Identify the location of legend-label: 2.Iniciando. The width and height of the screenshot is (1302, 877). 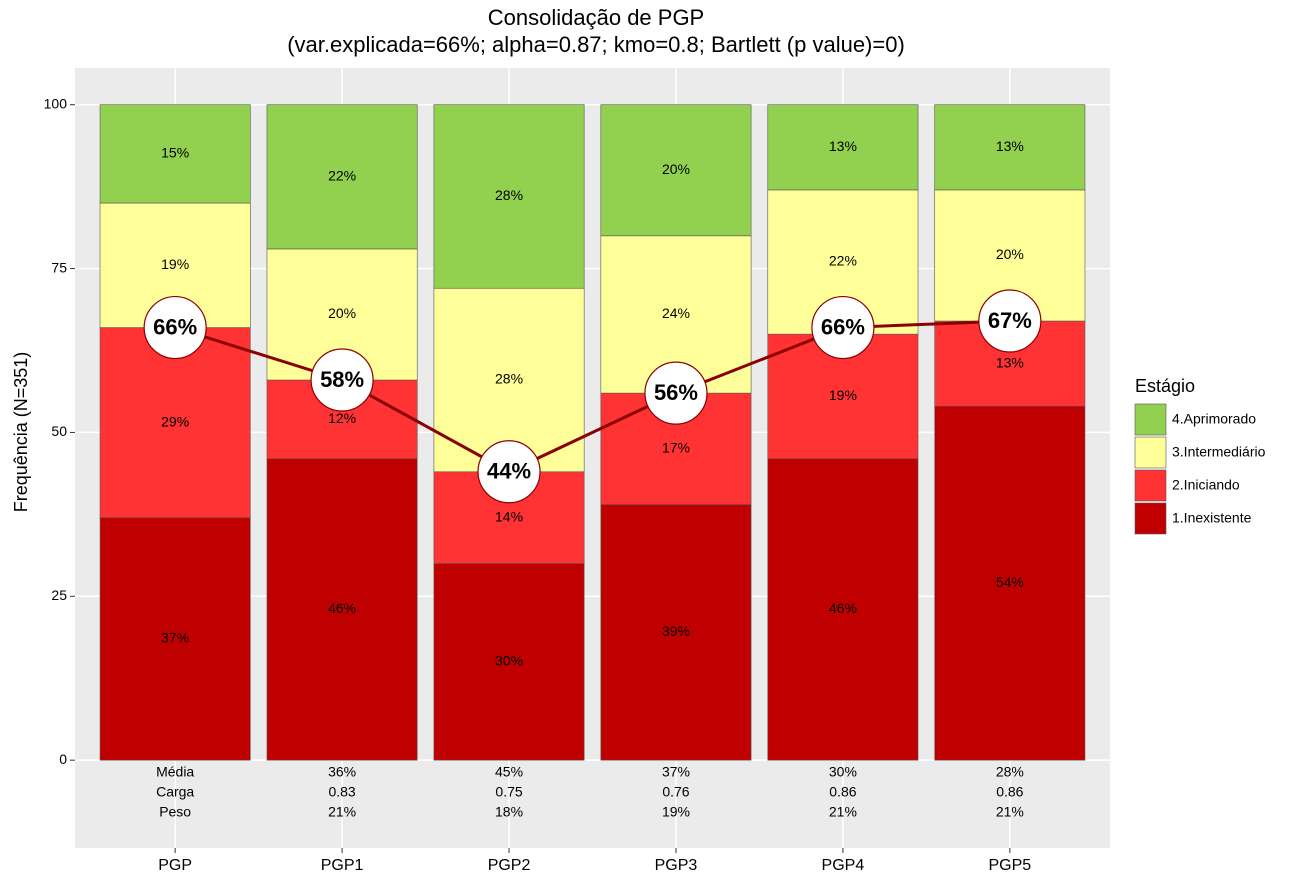
(1206, 485).